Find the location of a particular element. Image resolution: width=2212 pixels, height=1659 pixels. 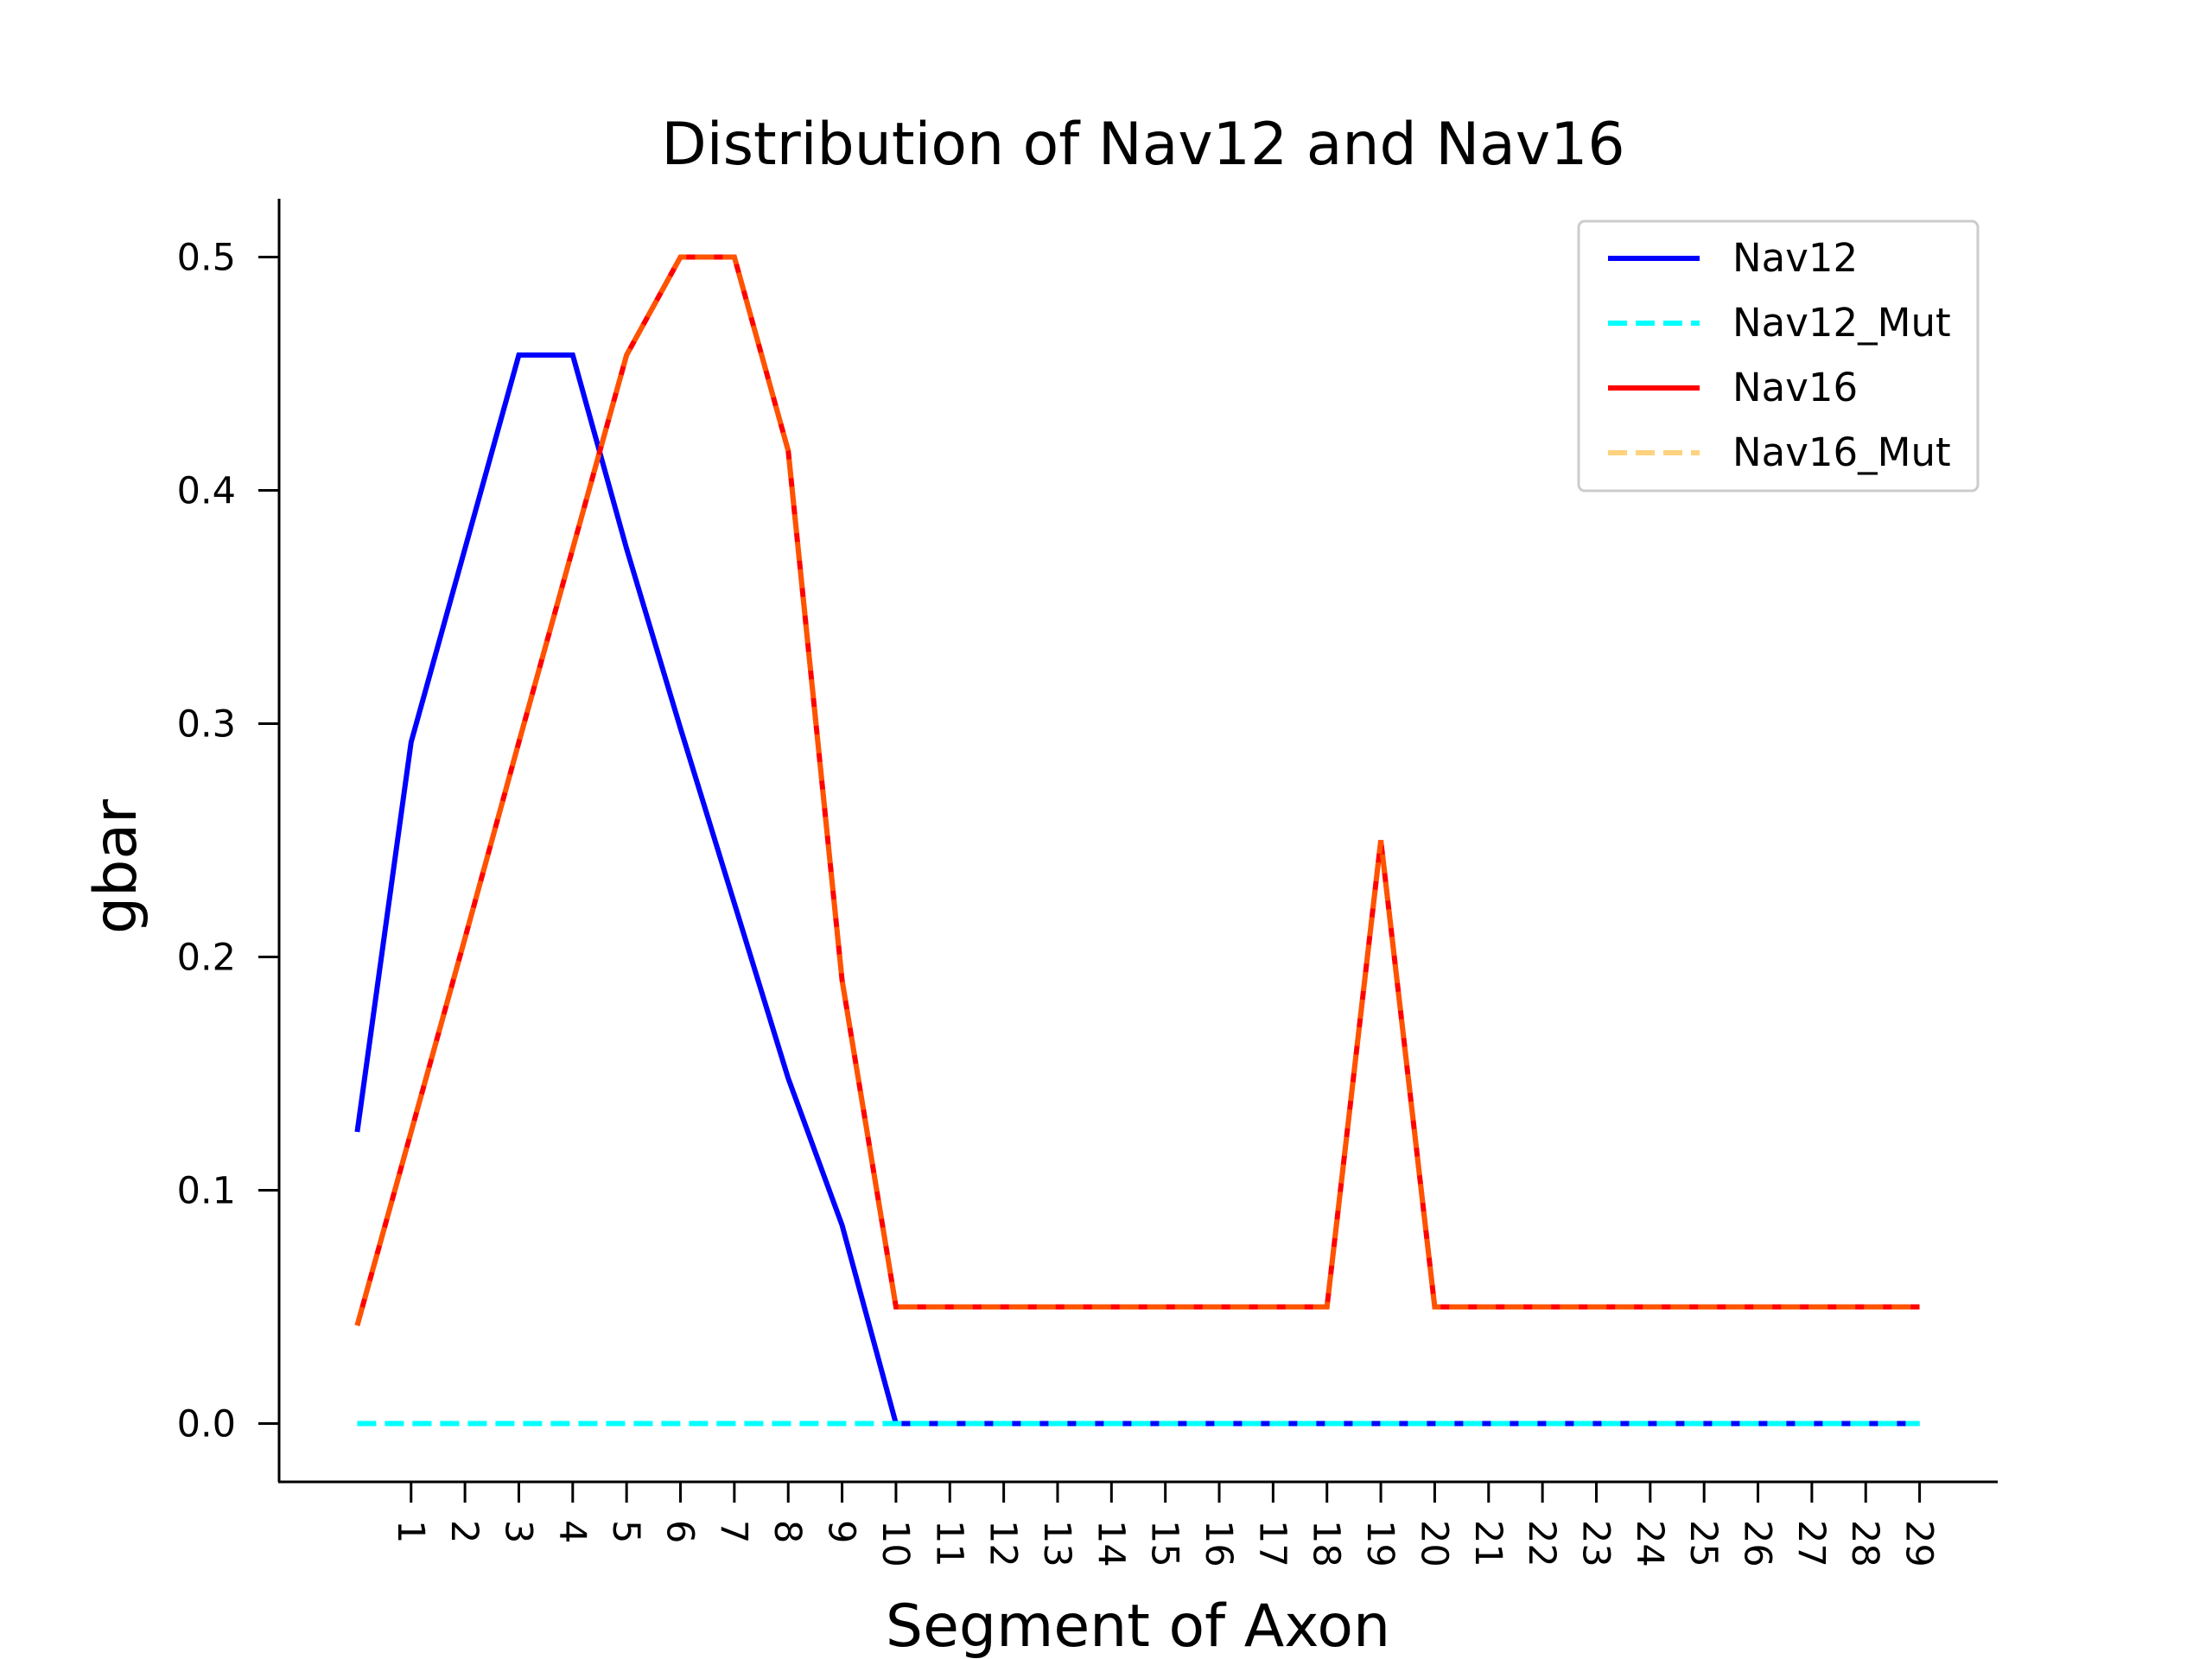

y-ticks: 0.0 0.1 0.2 0.3 0.4 0.5 is located at coordinates (228, 841).